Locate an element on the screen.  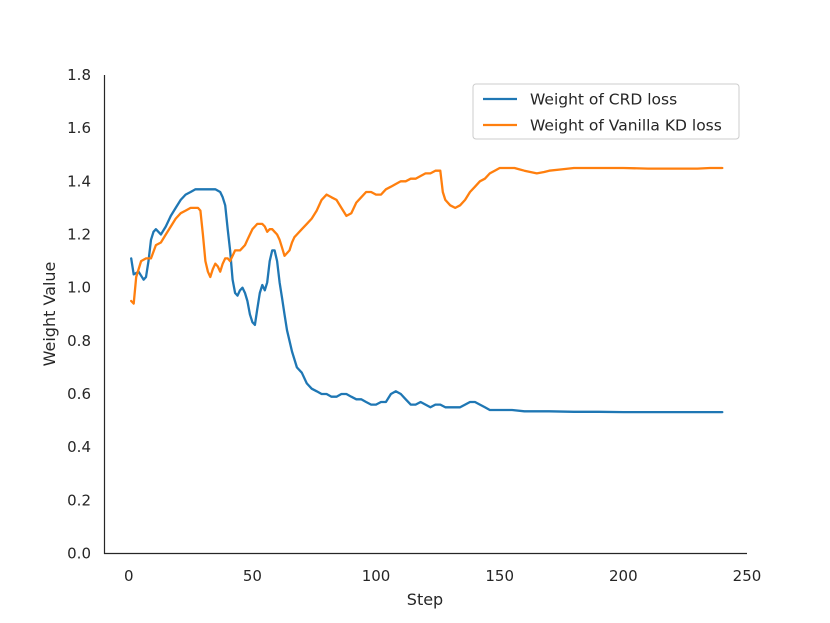
x-tick-label-100: 100 is located at coordinates (376, 576).